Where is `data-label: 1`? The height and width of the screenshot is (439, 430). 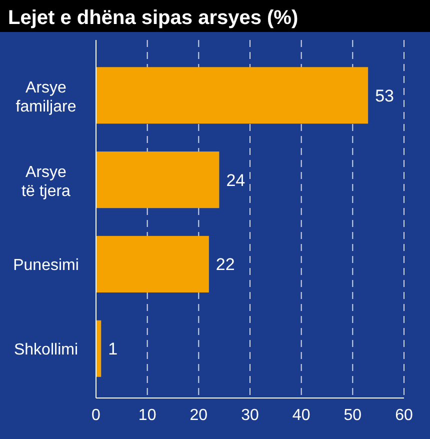 data-label: 1 is located at coordinates (113, 349).